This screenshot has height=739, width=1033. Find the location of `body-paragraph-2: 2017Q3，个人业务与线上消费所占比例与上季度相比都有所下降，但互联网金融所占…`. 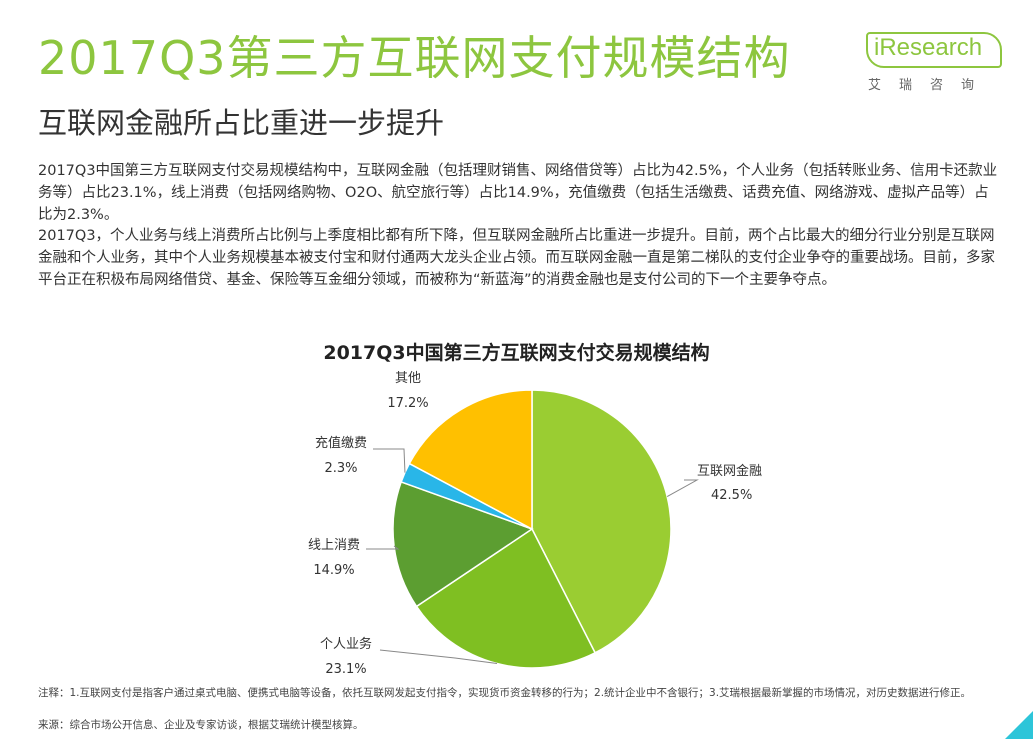

body-paragraph-2: 2017Q3，个人业务与线上消费所占比例与上季度相比都有所下降，但互联网金融所占… is located at coordinates (516, 258).